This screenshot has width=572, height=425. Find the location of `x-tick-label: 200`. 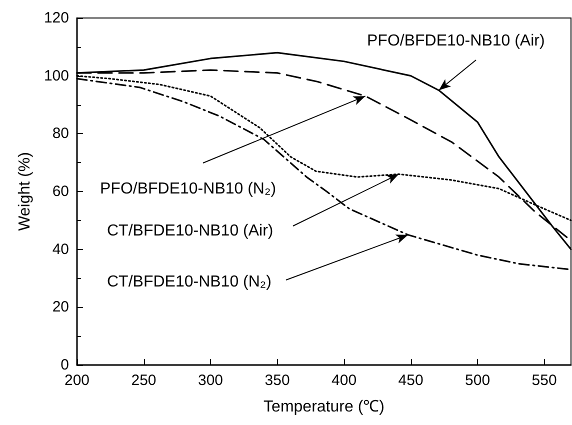

x-tick-label: 200 is located at coordinates (77, 380).